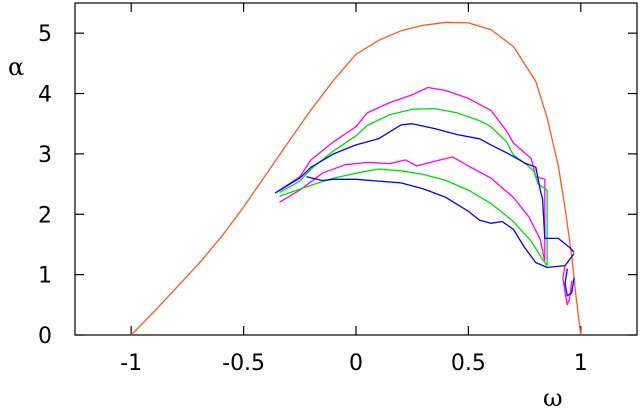 The height and width of the screenshot is (410, 640). What do you see at coordinates (243, 363) in the screenshot?
I see `x-tick-label: -0.5` at bounding box center [243, 363].